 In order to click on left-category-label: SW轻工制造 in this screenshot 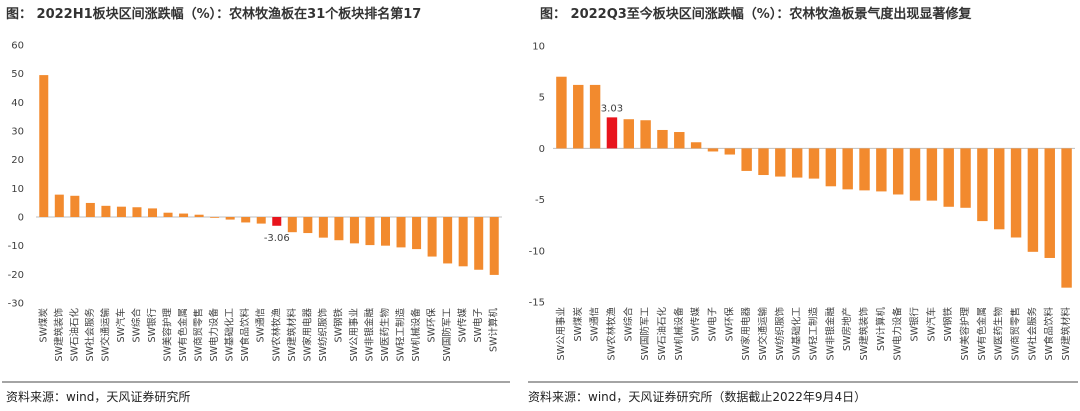, I will do `click(401, 335)`.